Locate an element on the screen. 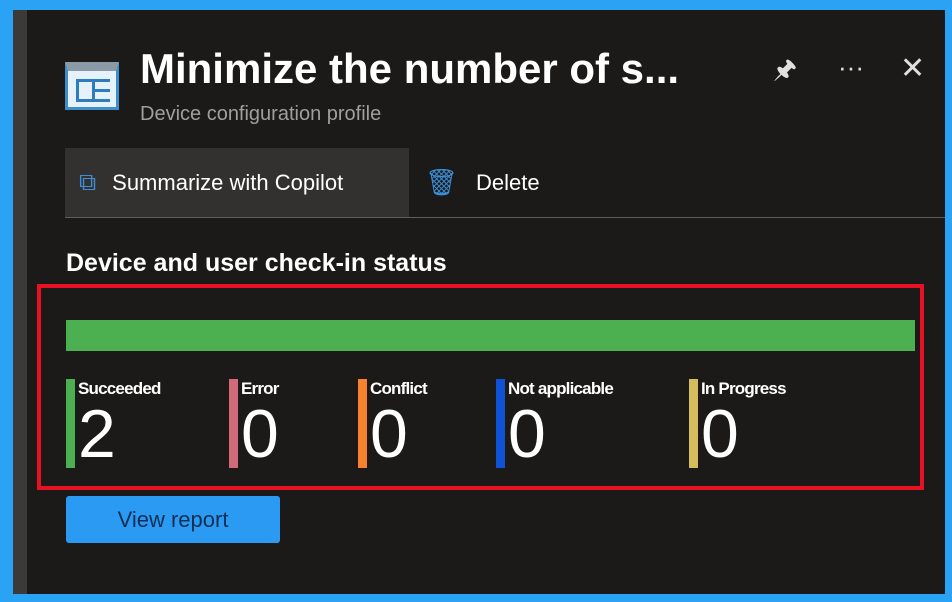 This screenshot has width=952, height=602. stat-error: Error 0 is located at coordinates (254, 423).